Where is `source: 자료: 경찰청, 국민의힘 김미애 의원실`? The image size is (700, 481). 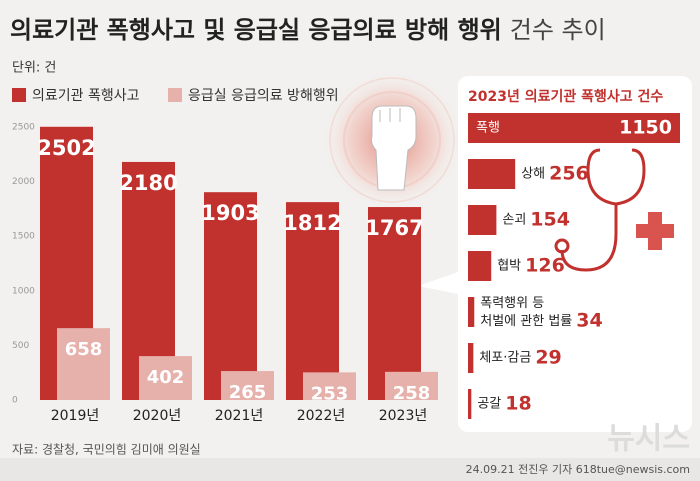
source: 자료: 경찰청, 국민의힘 김미애 의원실 is located at coordinates (106, 450).